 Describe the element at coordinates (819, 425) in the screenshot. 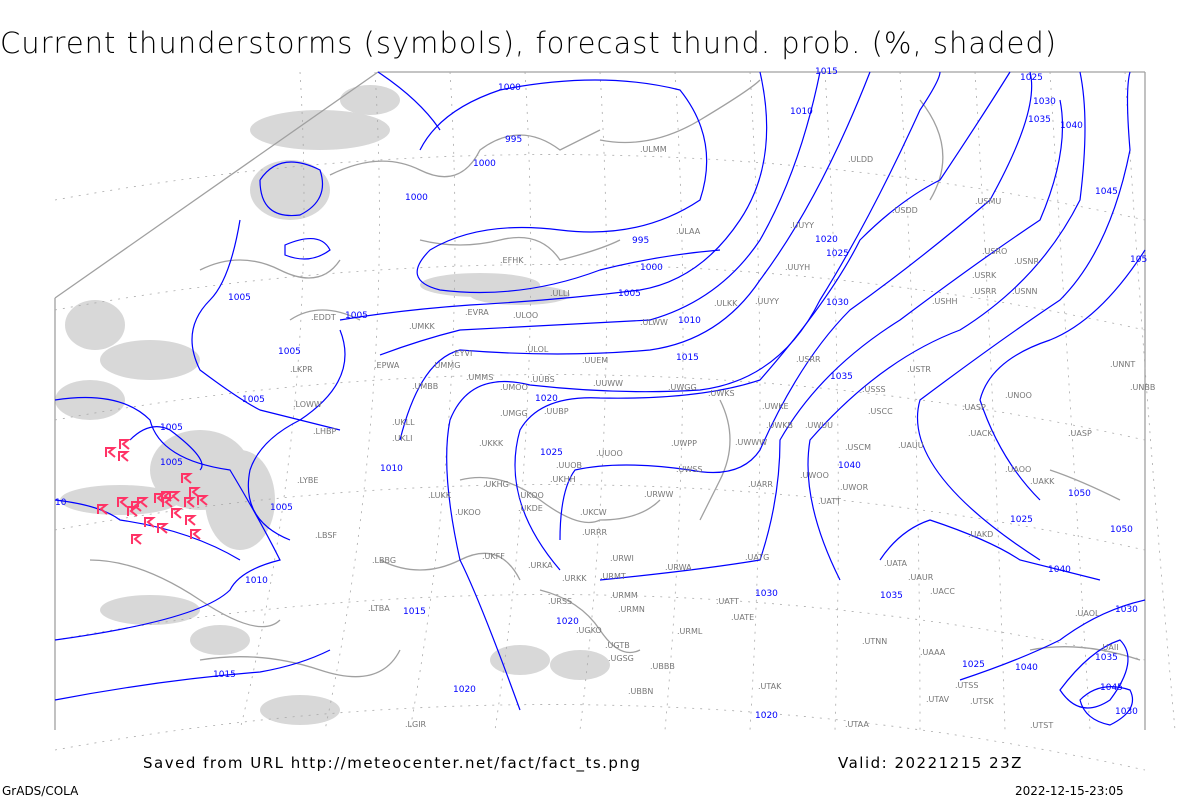

I see `station-label: .UWUU` at that location.